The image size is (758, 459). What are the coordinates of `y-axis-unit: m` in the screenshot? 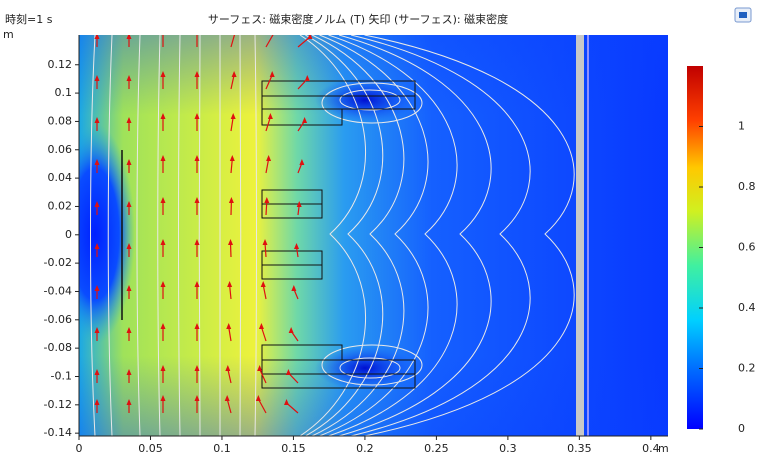 It's located at (8, 34).